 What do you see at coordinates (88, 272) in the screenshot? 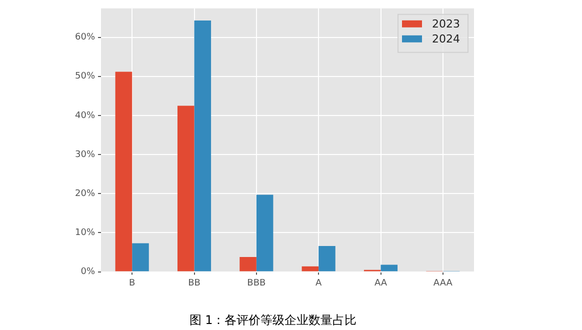
I see `y-tick-label: 0%` at bounding box center [88, 272].